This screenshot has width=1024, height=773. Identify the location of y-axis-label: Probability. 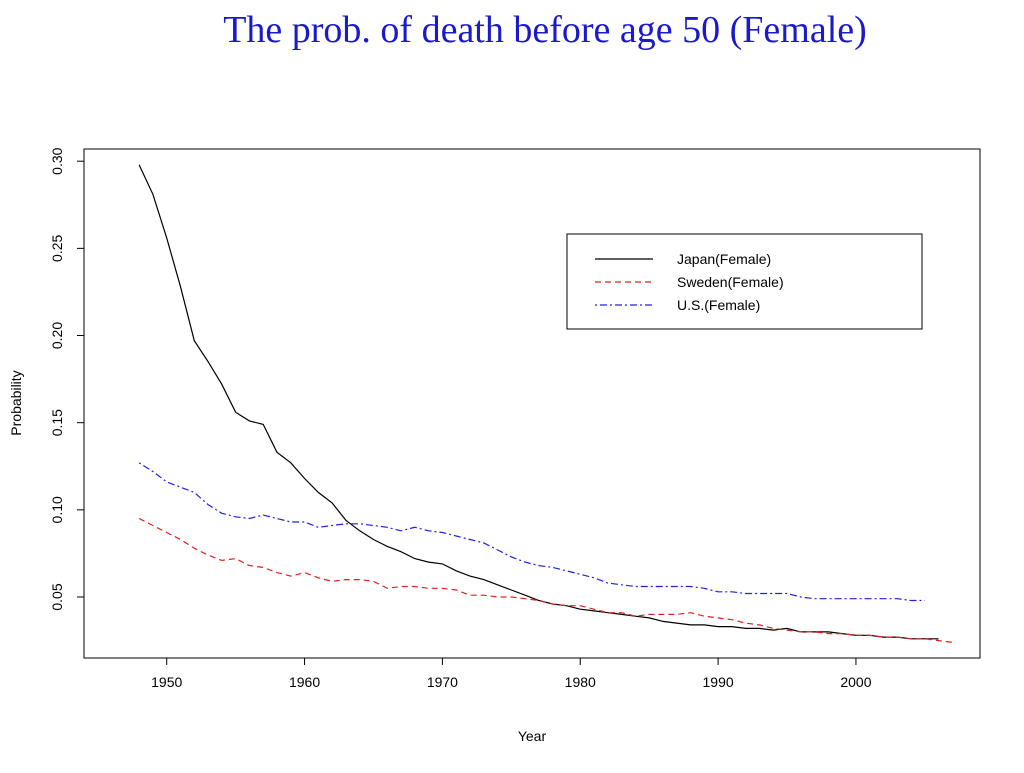
(16, 402).